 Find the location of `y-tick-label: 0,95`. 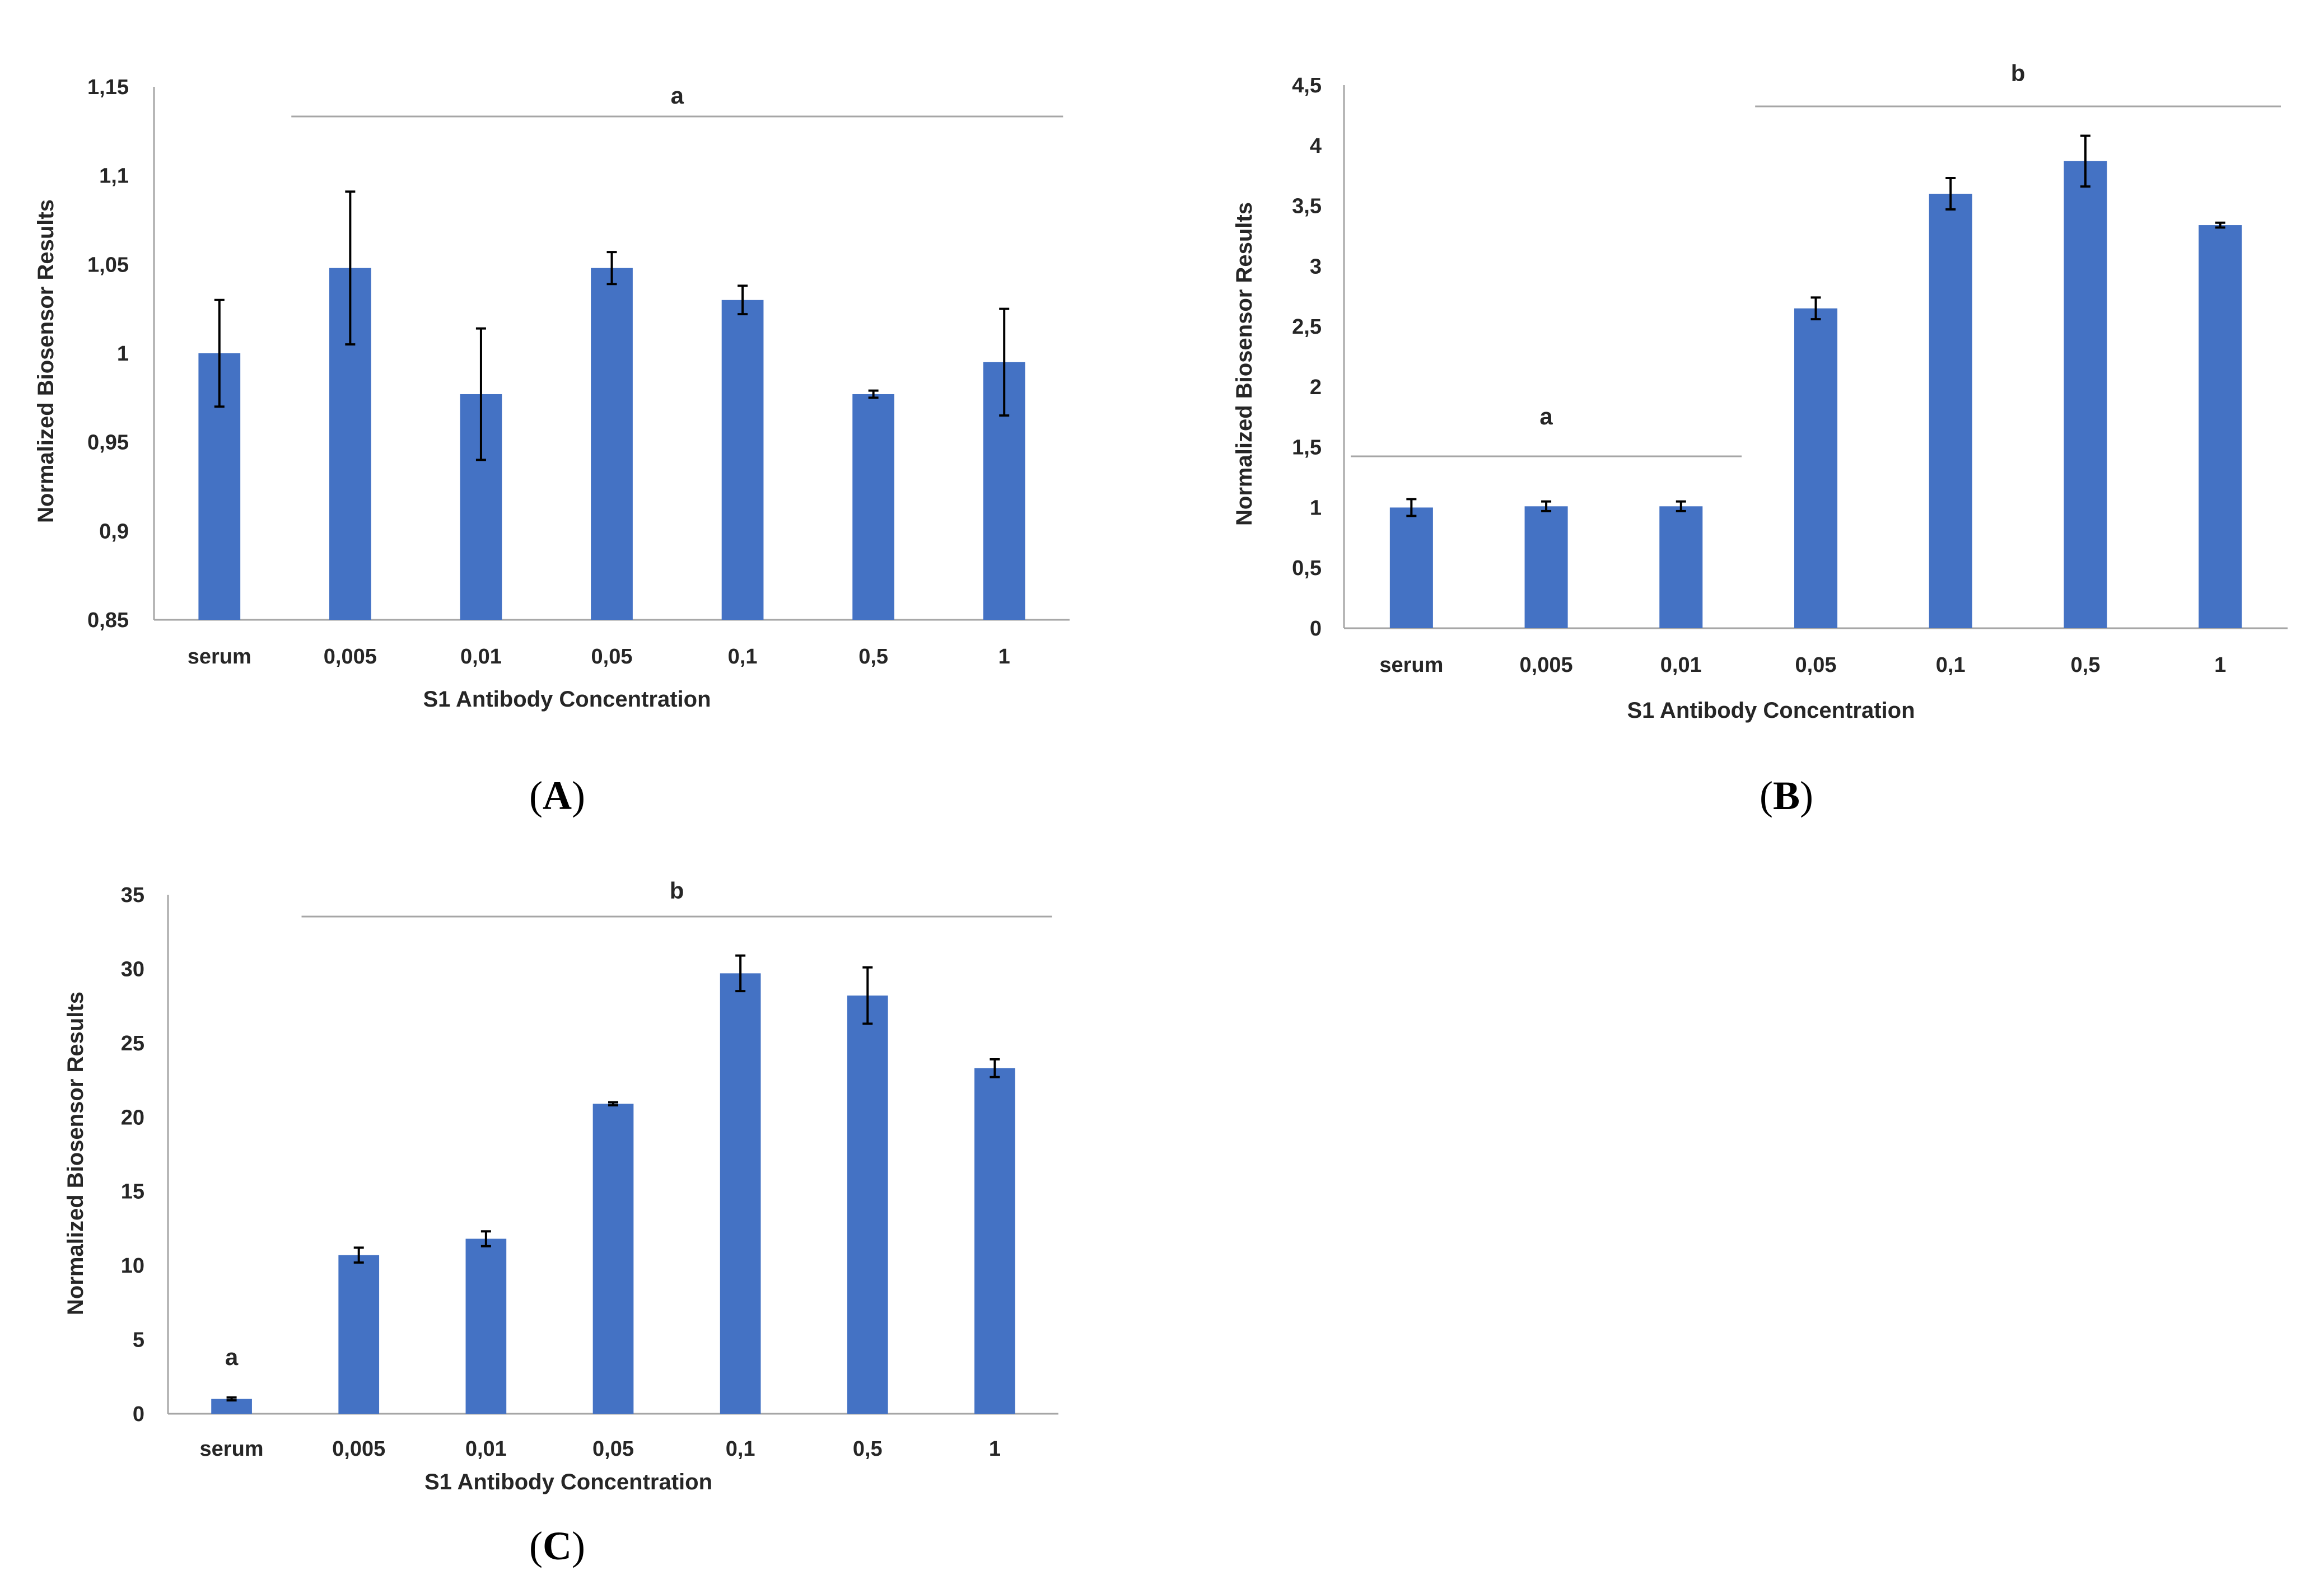

y-tick-label: 0,95 is located at coordinates (108, 443).